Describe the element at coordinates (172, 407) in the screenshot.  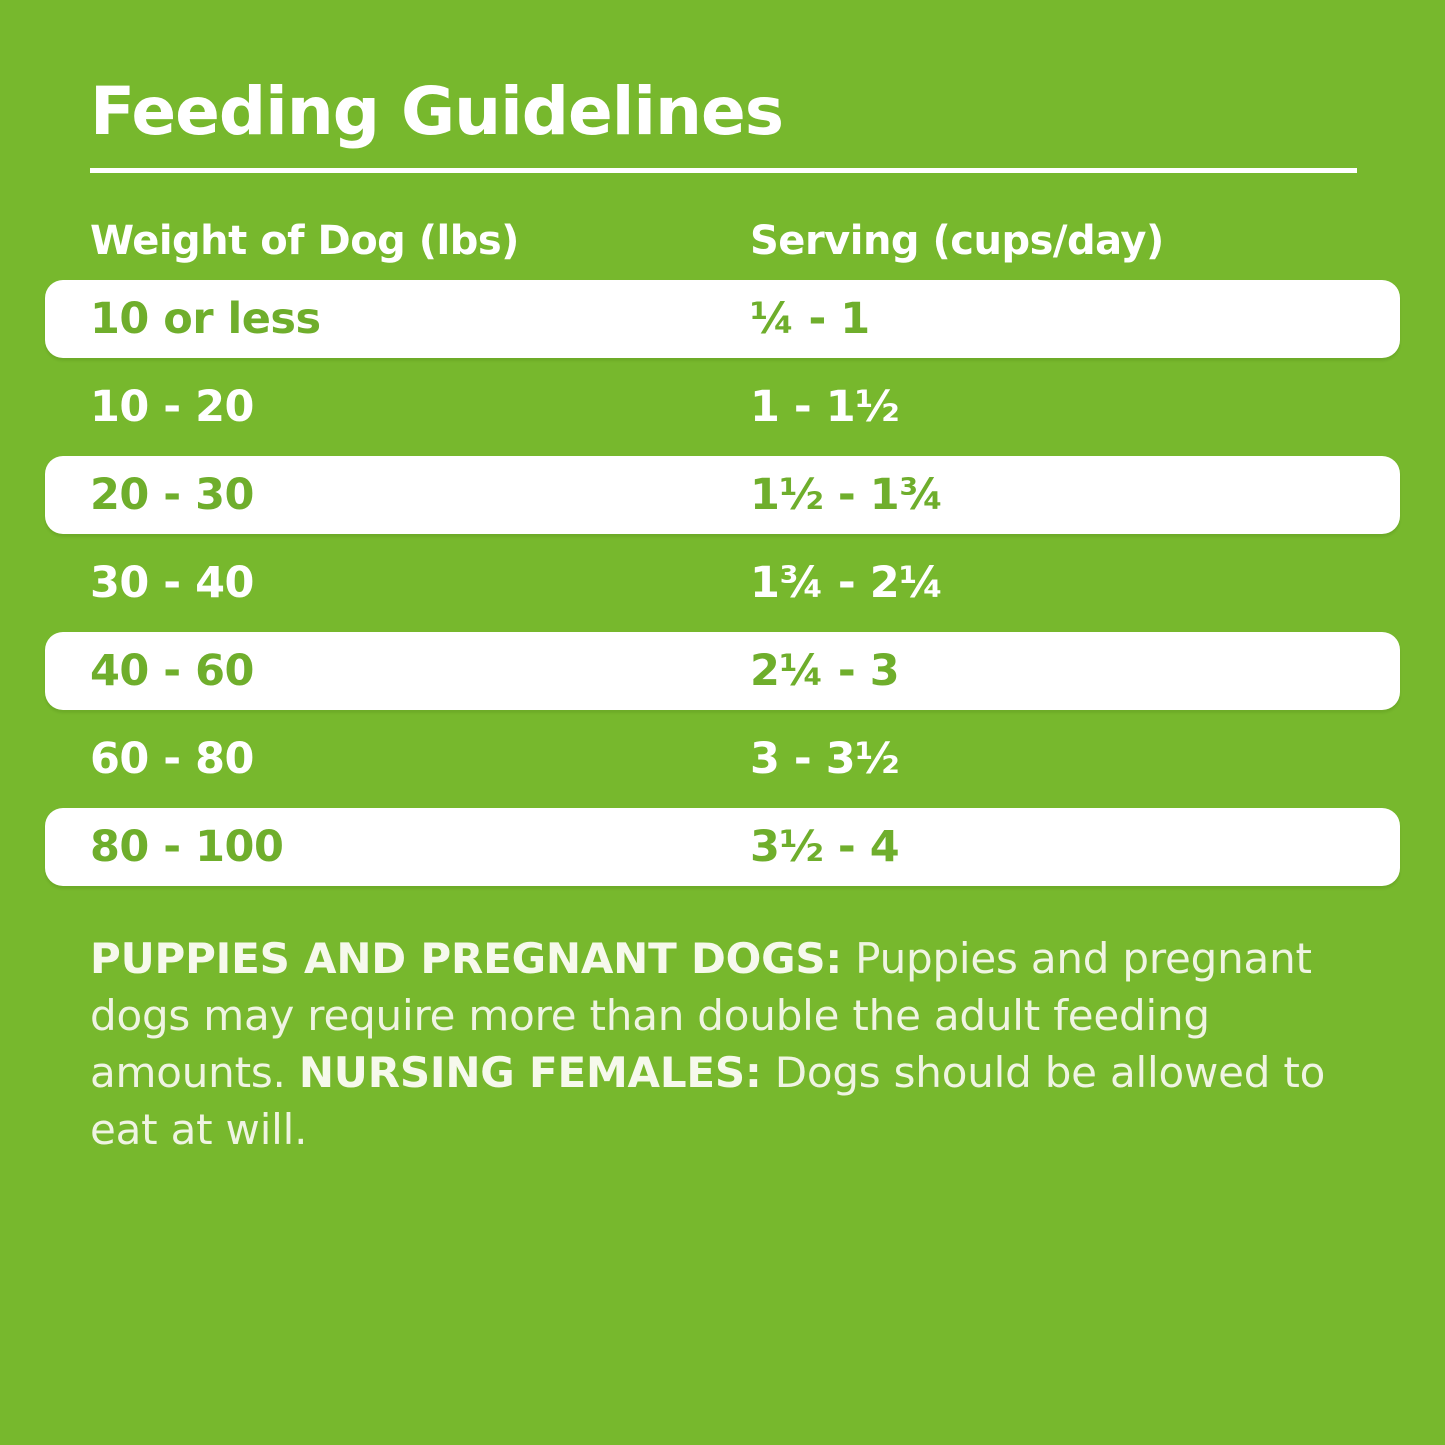
I see `weight-cell: 10 - 20` at that location.